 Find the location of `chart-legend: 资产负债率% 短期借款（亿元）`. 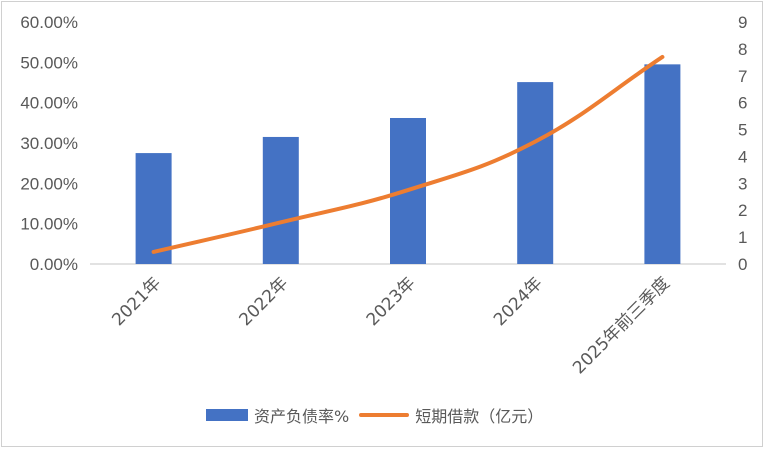

chart-legend: 资产负债率% 短期借款（亿元） is located at coordinates (374, 415).